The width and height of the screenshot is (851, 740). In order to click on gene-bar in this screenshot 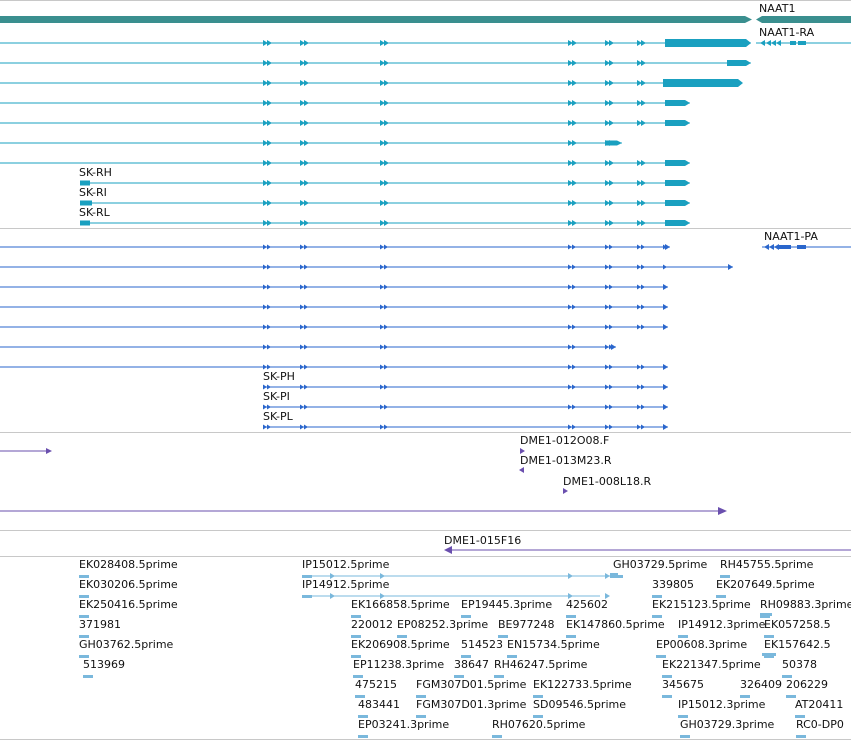, I will do `click(376, 19)`.